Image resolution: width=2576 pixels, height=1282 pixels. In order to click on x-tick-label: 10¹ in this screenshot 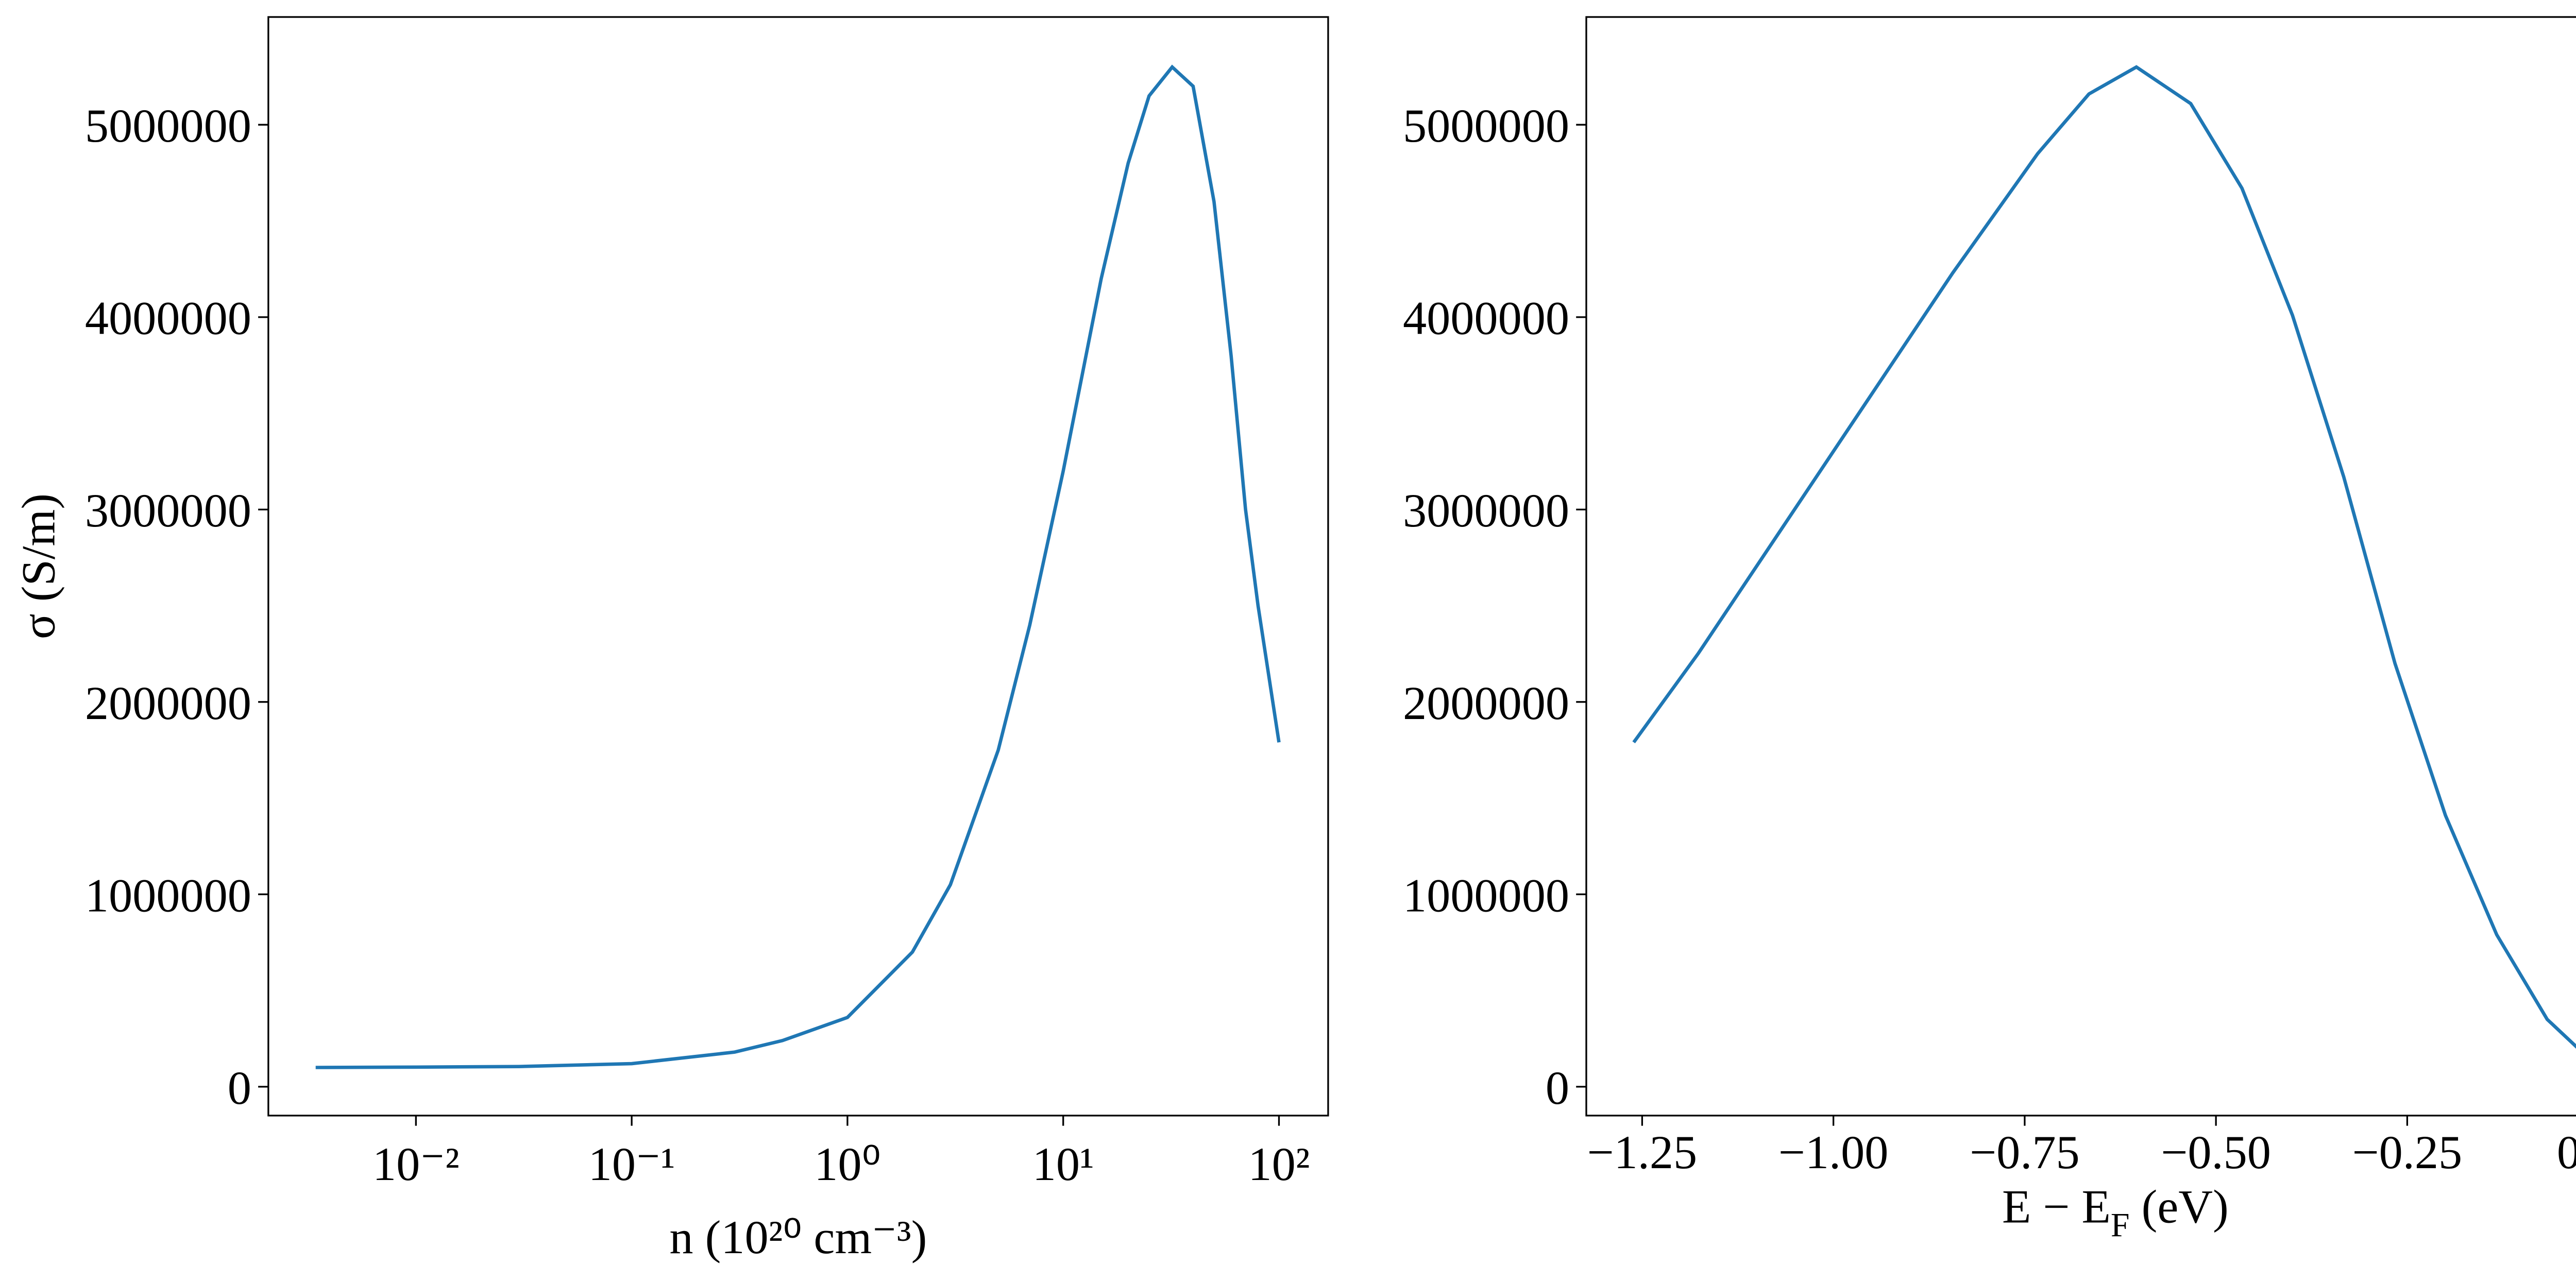, I will do `click(1063, 1164)`.